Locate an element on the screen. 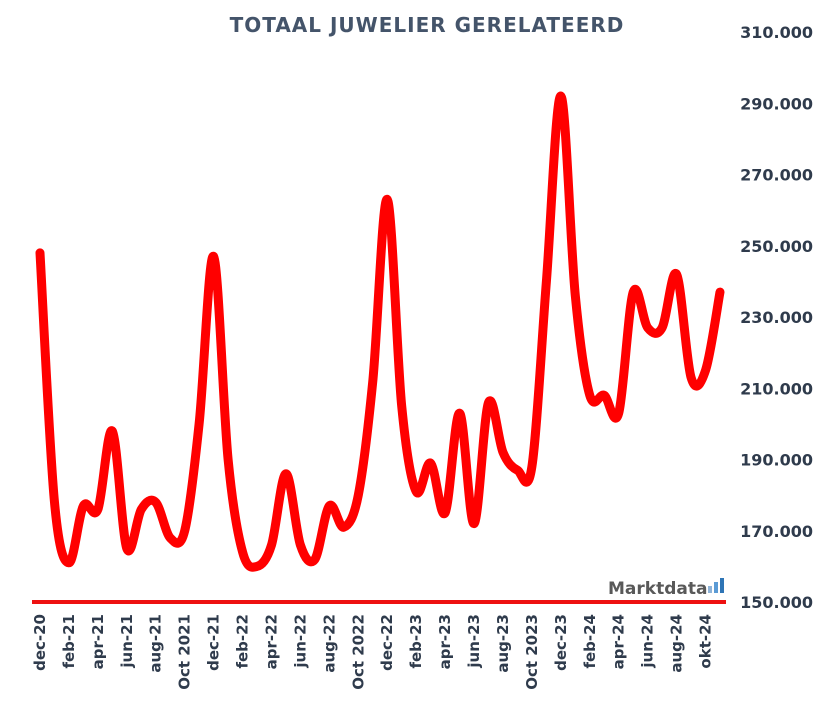 The height and width of the screenshot is (704, 839). x-tick-label: apr-24 is located at coordinates (619, 641).